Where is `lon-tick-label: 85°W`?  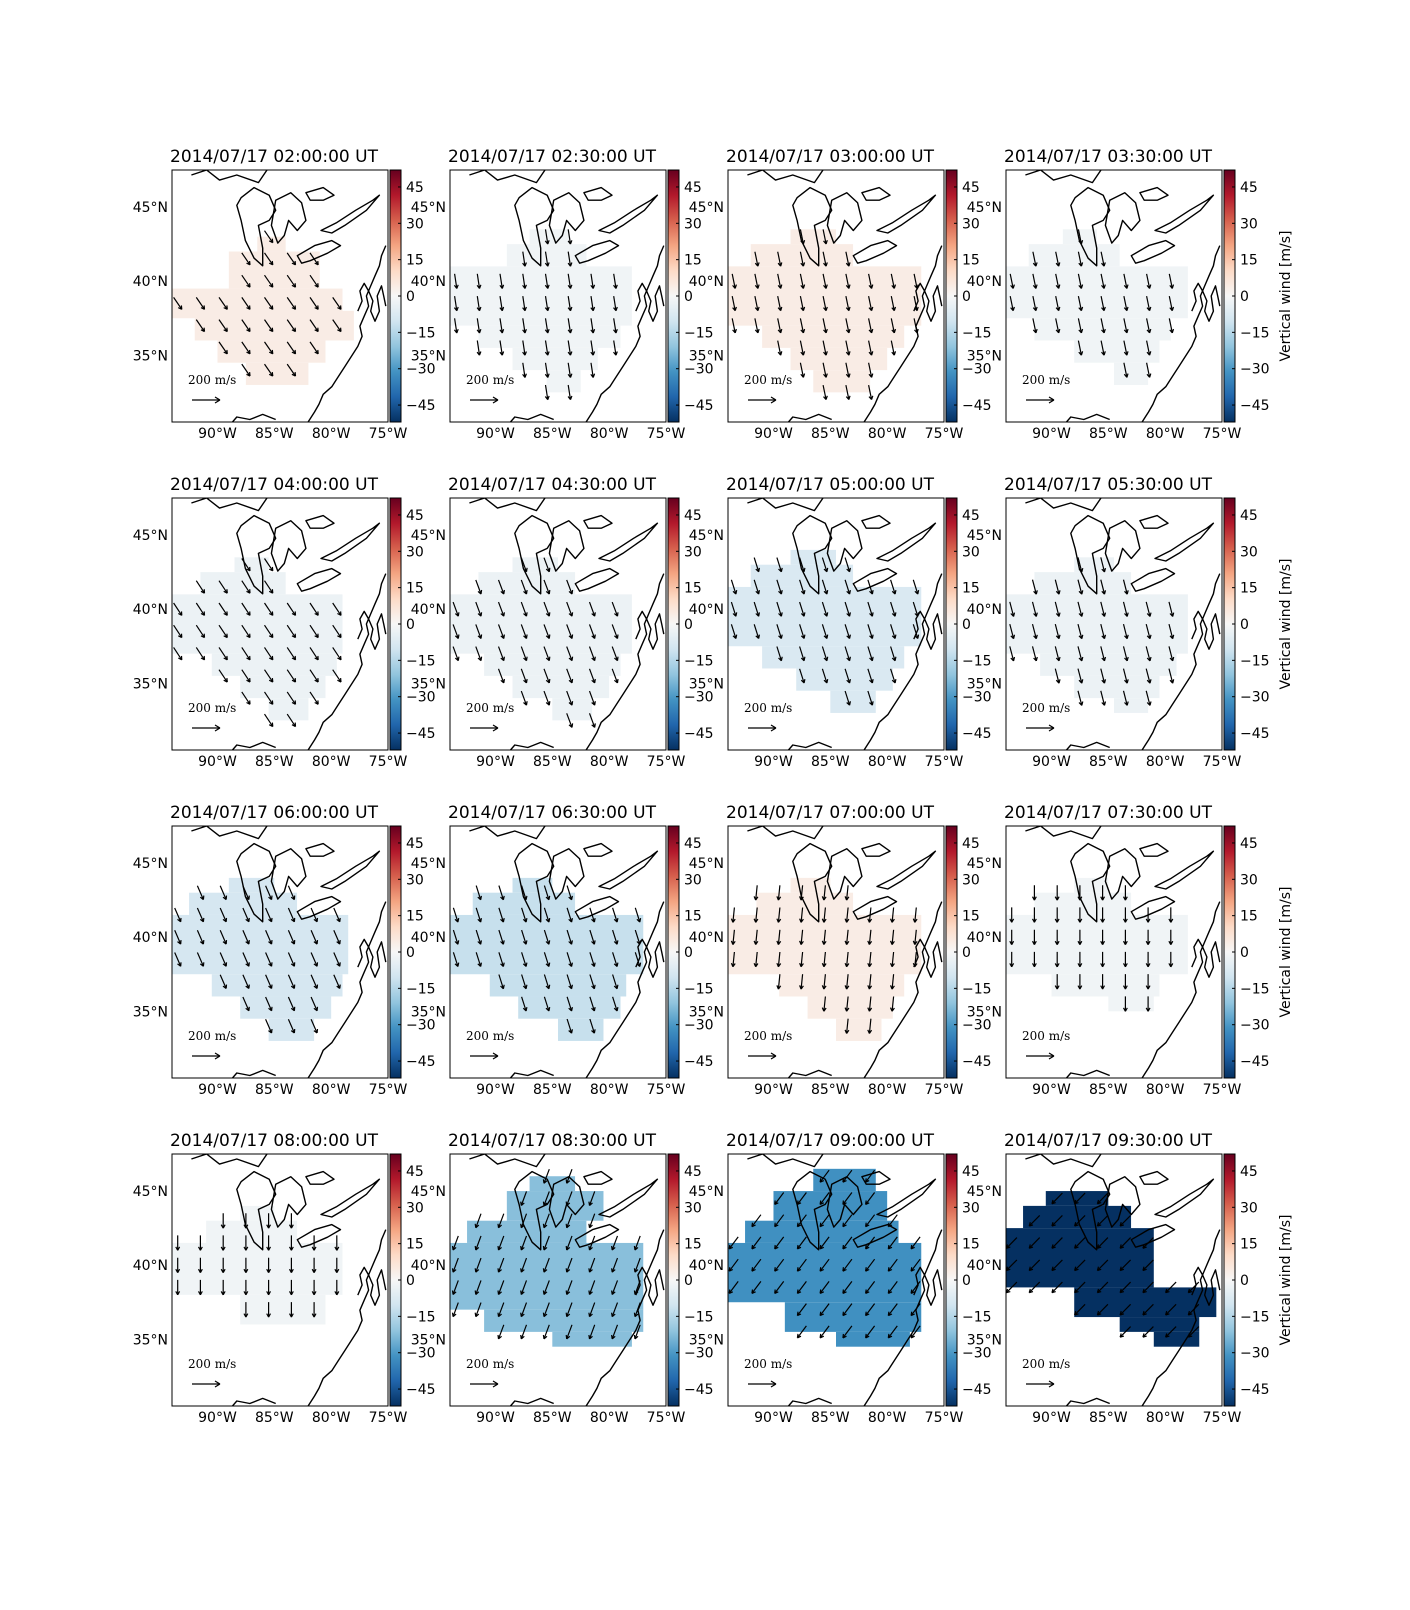
lon-tick-label: 85°W is located at coordinates (830, 1090).